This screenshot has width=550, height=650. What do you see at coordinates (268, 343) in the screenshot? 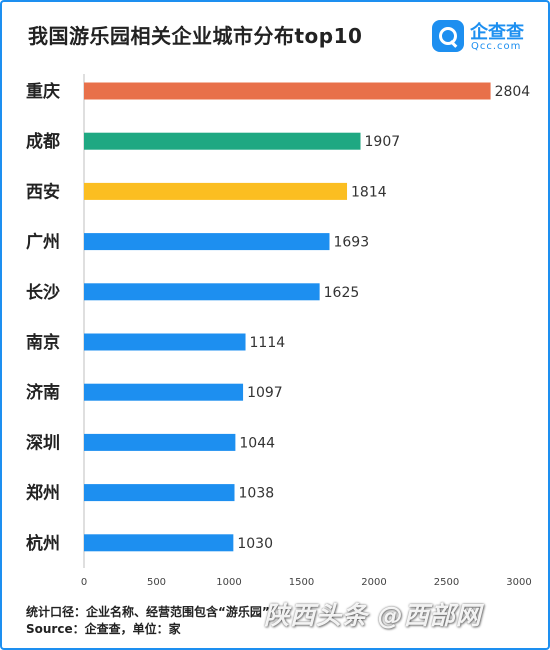
I see `value-label: 1114` at bounding box center [268, 343].